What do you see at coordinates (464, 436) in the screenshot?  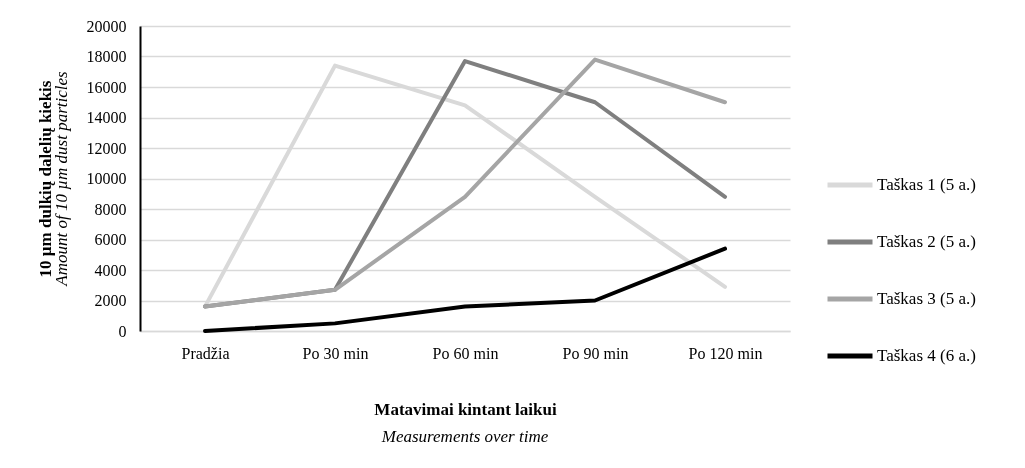 I see `text: Measurements over time` at bounding box center [464, 436].